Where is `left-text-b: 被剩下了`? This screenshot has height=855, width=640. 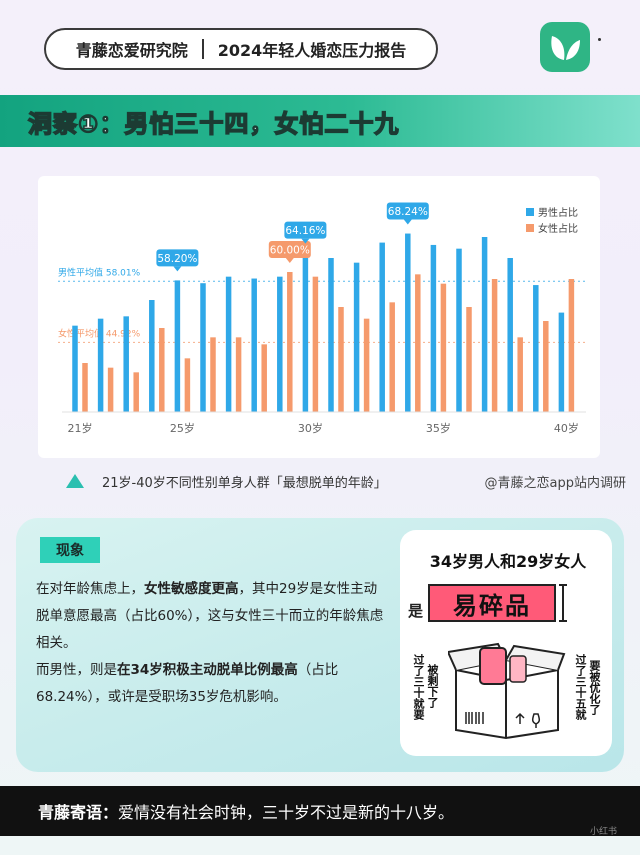 left-text-b: 被剩下了 is located at coordinates (432, 686).